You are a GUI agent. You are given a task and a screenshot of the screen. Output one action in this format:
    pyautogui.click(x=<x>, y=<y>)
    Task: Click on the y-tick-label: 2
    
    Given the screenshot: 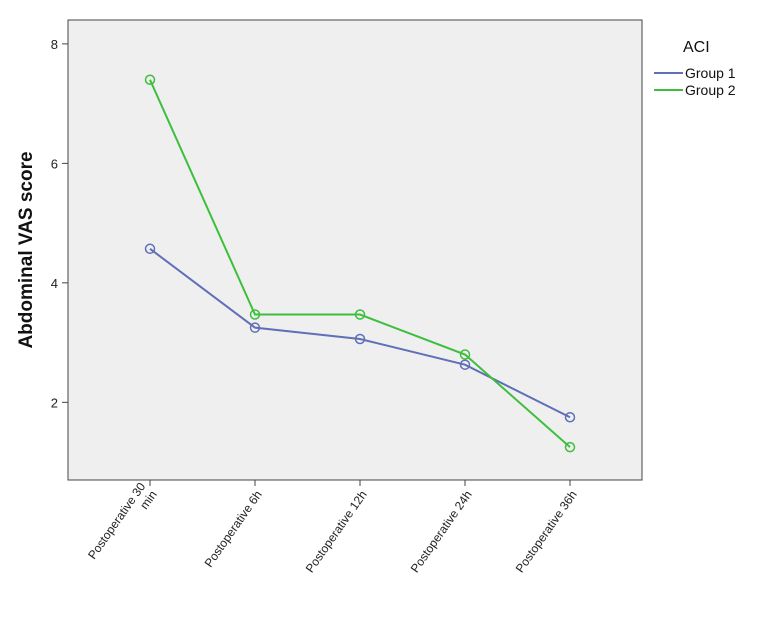 What is the action you would take?
    pyautogui.click(x=54, y=402)
    